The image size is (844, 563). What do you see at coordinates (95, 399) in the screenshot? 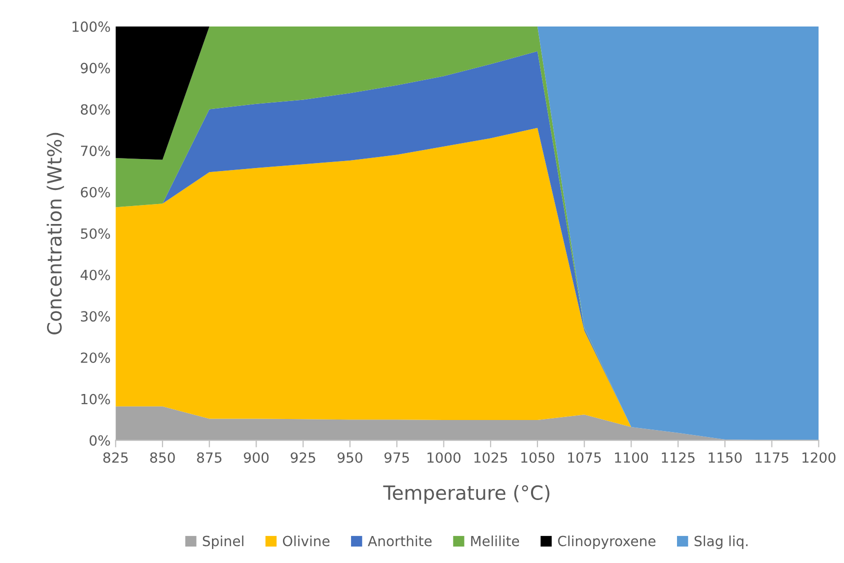
I see `y-tick-label: 10%` at bounding box center [95, 399].